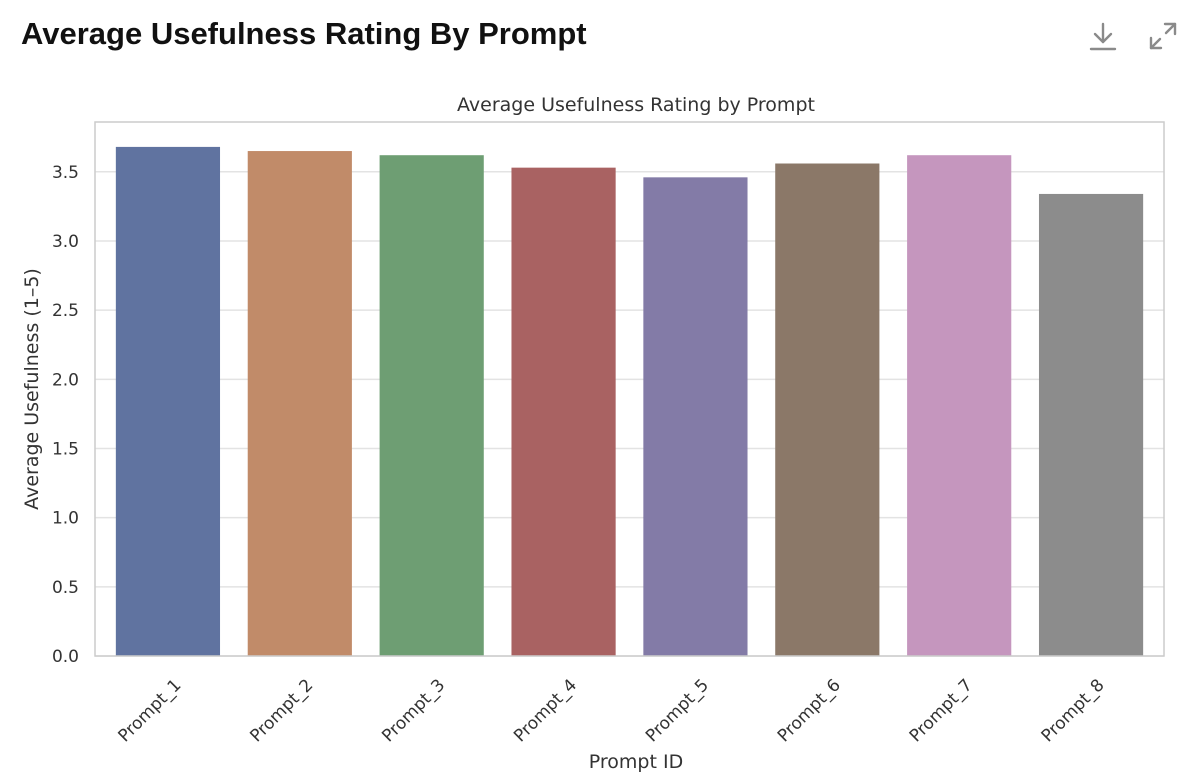  What do you see at coordinates (65, 588) in the screenshot?
I see `y-tick-label: 0.5` at bounding box center [65, 588].